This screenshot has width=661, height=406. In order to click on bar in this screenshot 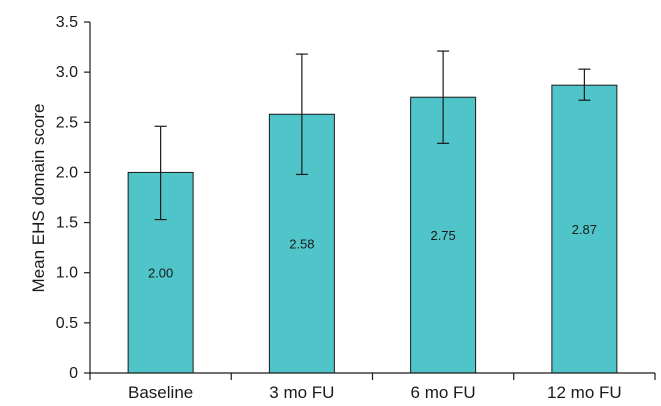, I will do `click(584, 229)`.